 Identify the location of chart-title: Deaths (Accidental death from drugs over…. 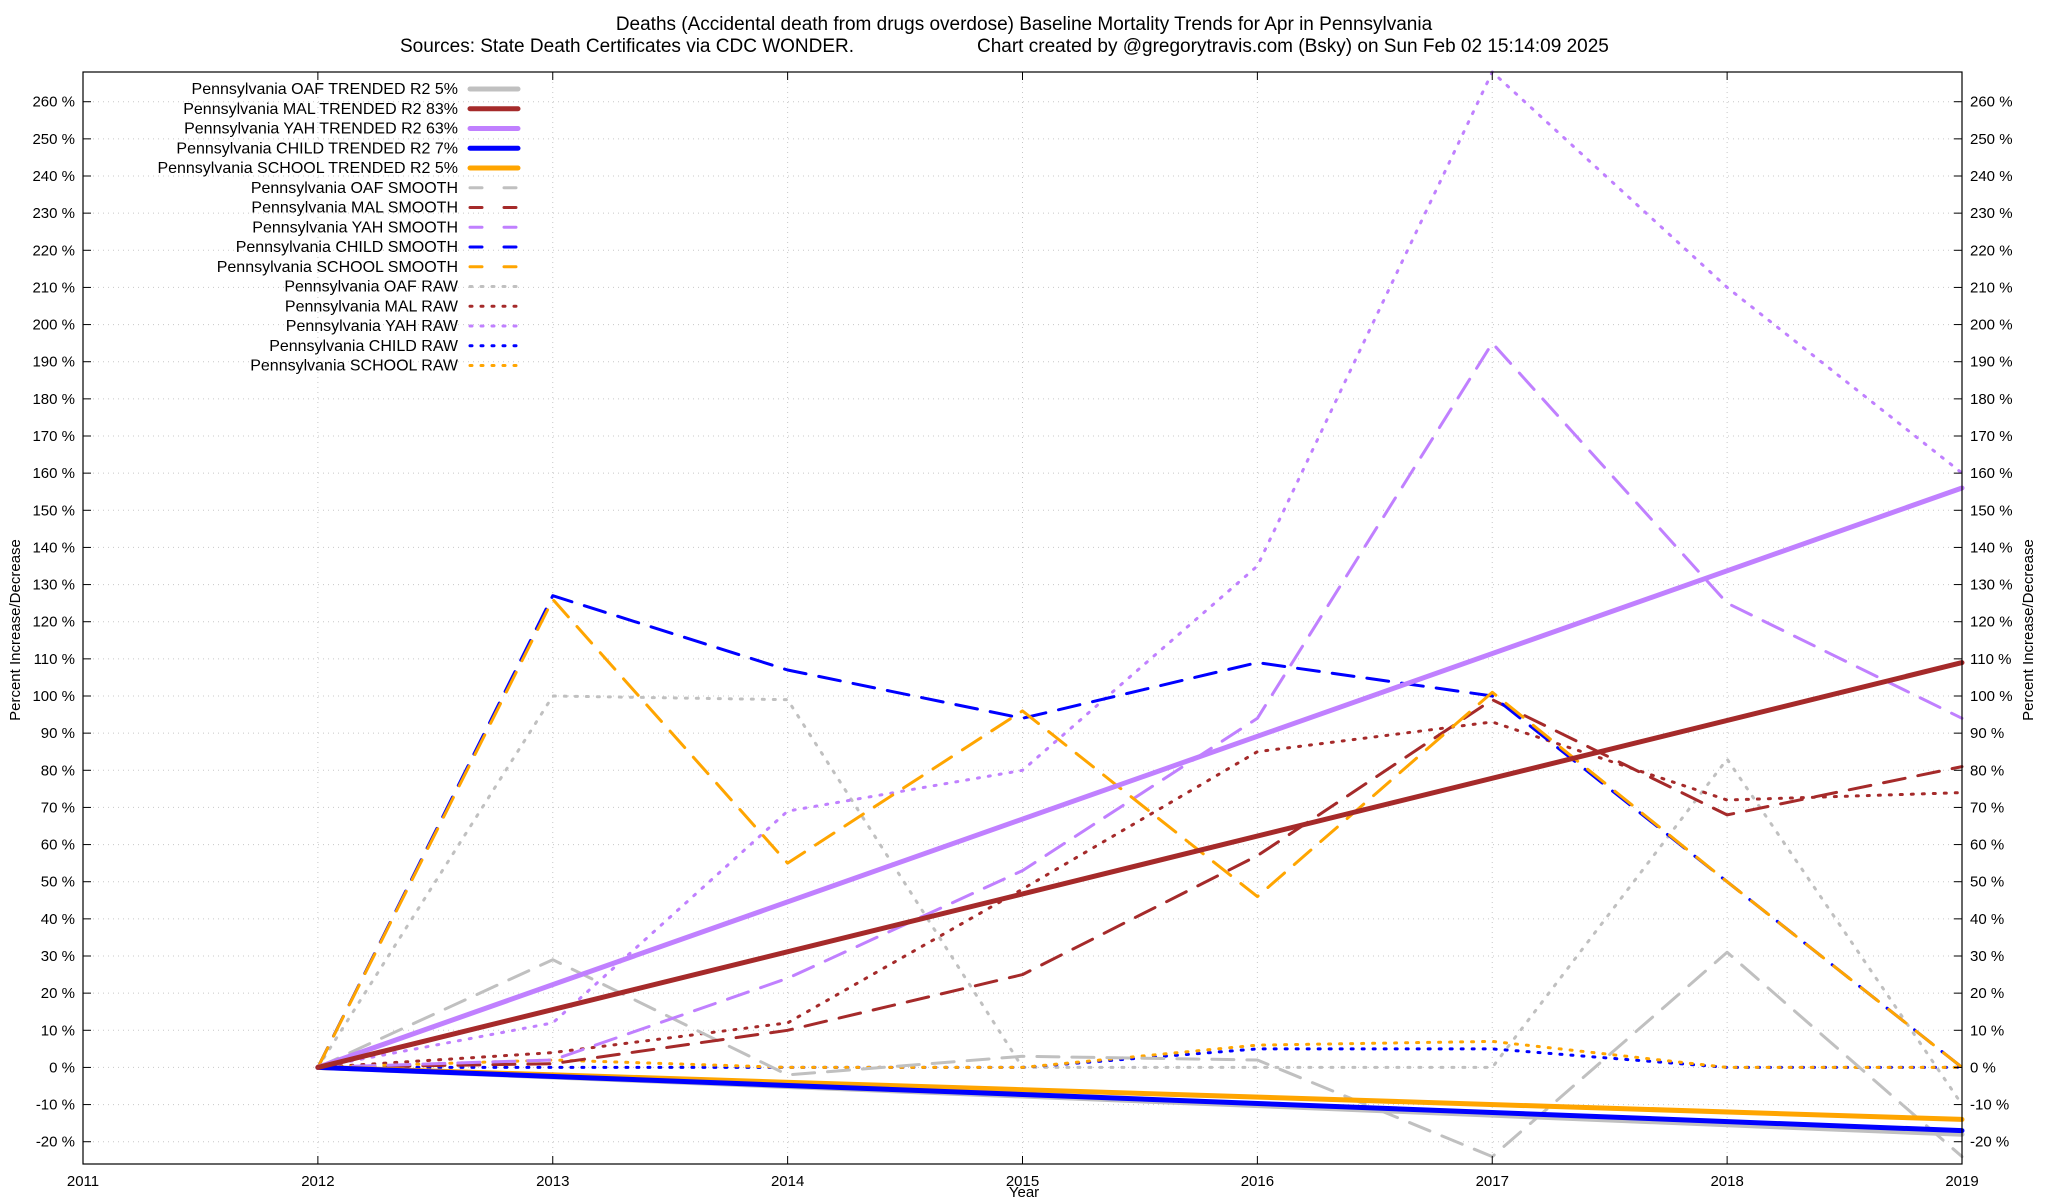
(1024, 24).